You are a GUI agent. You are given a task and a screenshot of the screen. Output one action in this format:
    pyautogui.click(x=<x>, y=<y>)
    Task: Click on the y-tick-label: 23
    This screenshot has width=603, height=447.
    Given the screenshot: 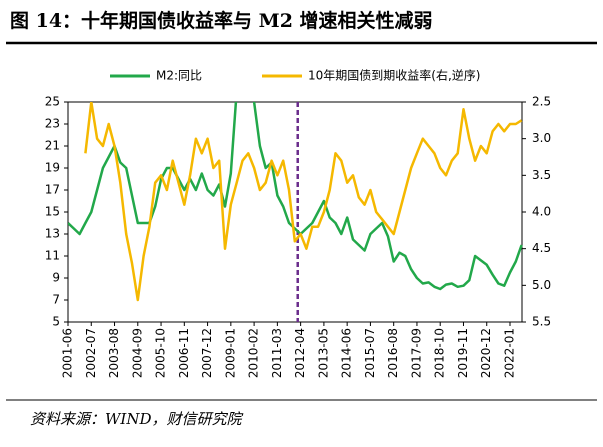 What is the action you would take?
    pyautogui.click(x=52, y=124)
    